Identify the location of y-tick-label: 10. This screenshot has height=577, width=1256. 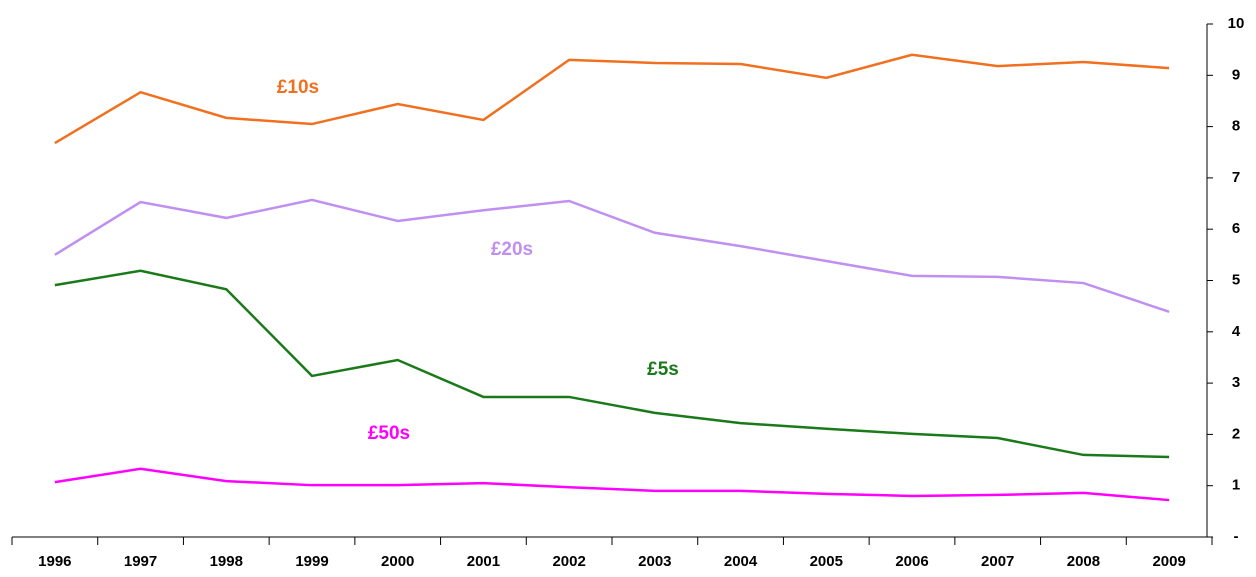
(1236, 23).